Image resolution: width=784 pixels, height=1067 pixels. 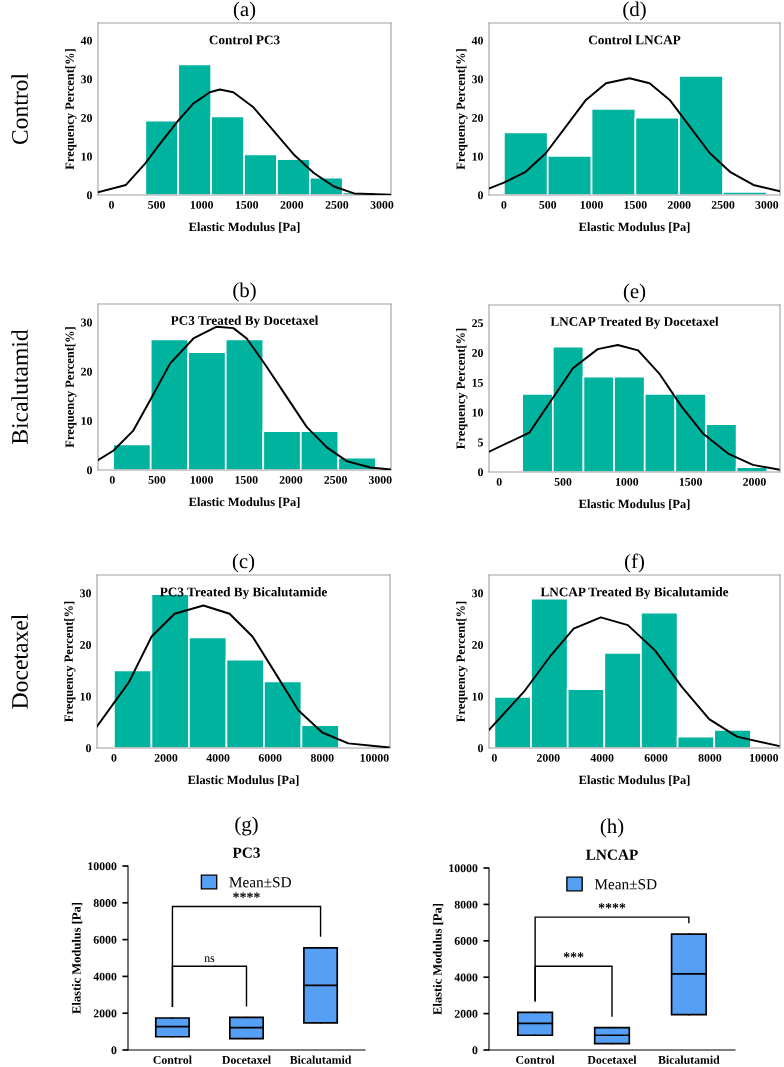 What do you see at coordinates (611, 854) in the screenshot?
I see `chart-subtitle: LNCAP` at bounding box center [611, 854].